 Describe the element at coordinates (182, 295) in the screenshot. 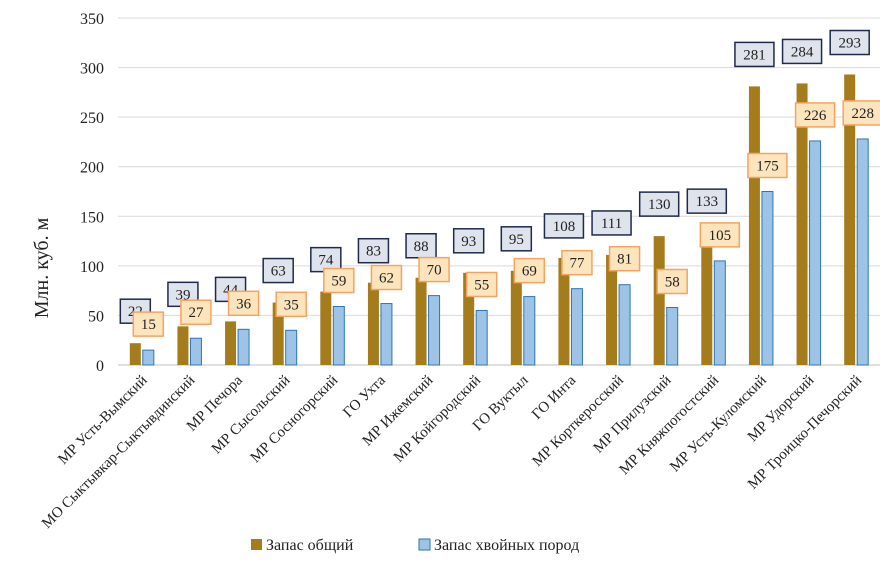

I see `data-label-total: 39` at that location.